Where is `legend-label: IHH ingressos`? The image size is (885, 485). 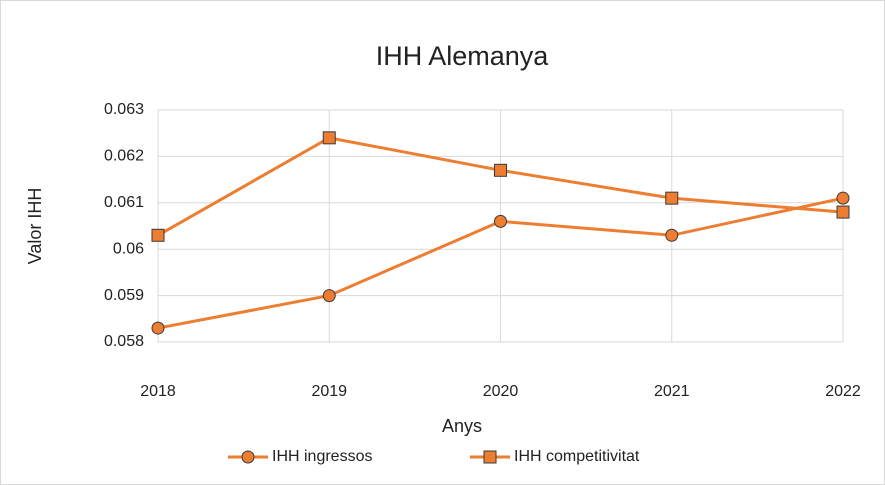
legend-label: IHH ingressos is located at coordinates (322, 456).